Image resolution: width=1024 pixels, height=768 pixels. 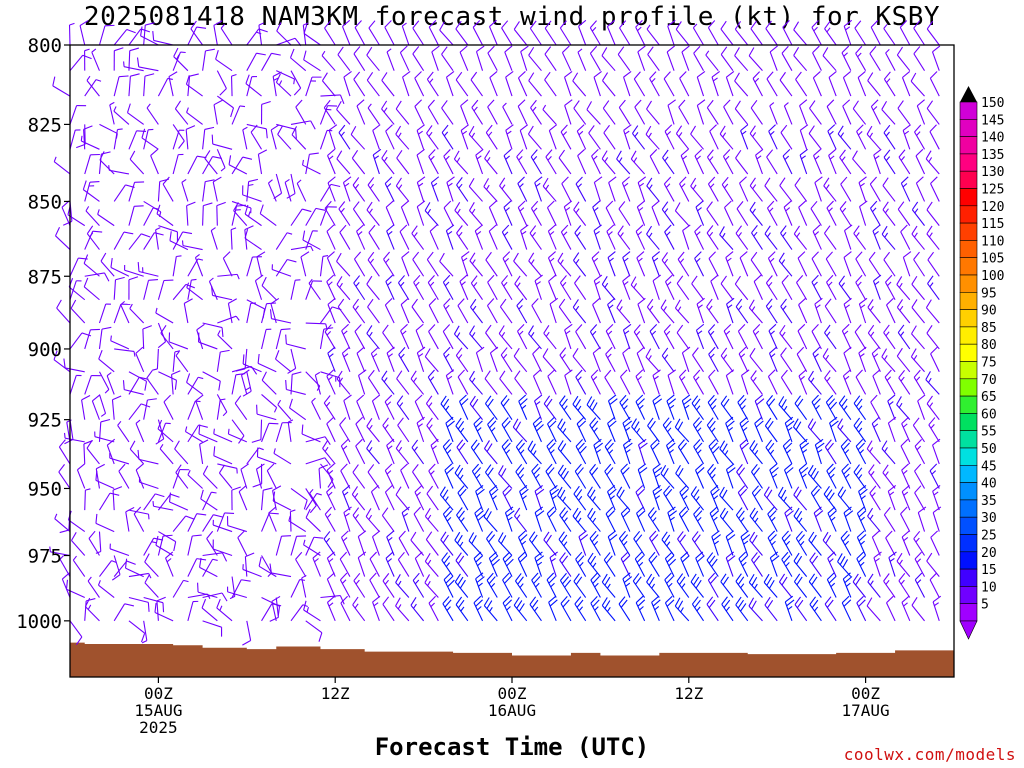 I want to click on colorbar-label: 100, so click(x=992, y=276).